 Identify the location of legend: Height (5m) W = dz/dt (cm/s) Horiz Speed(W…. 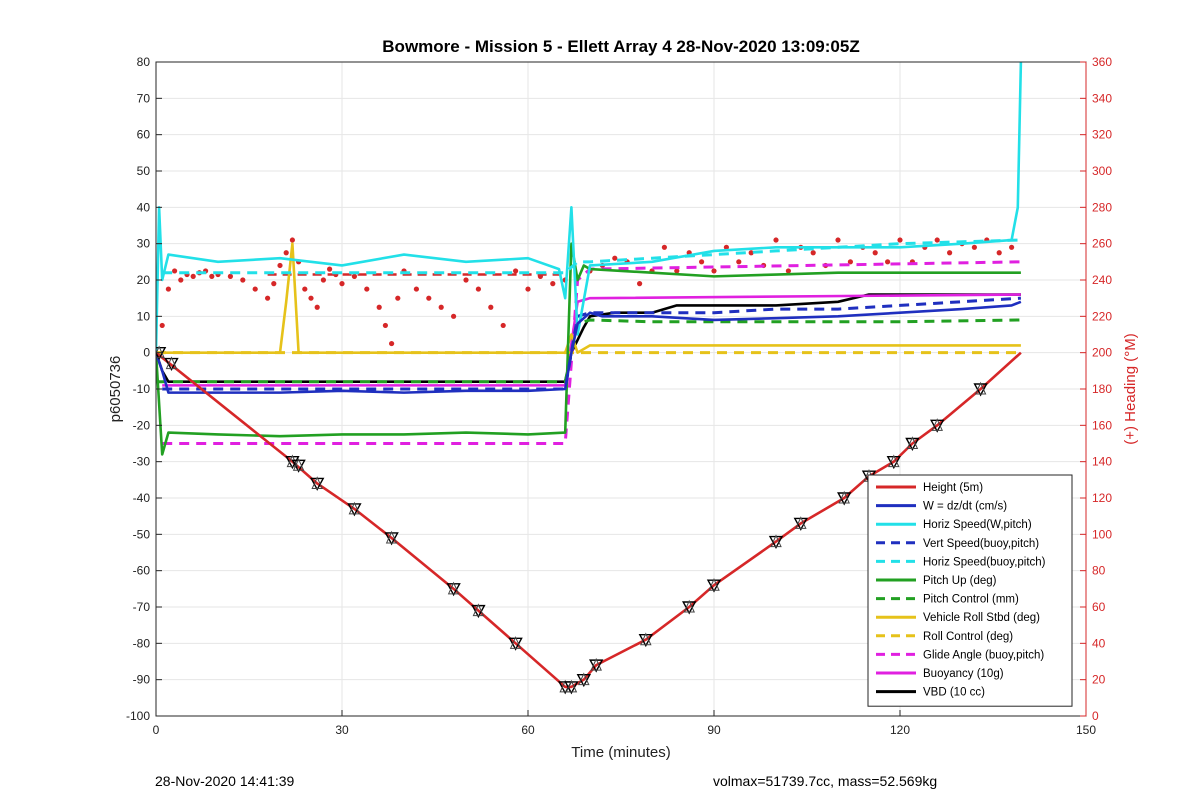
(970, 590).